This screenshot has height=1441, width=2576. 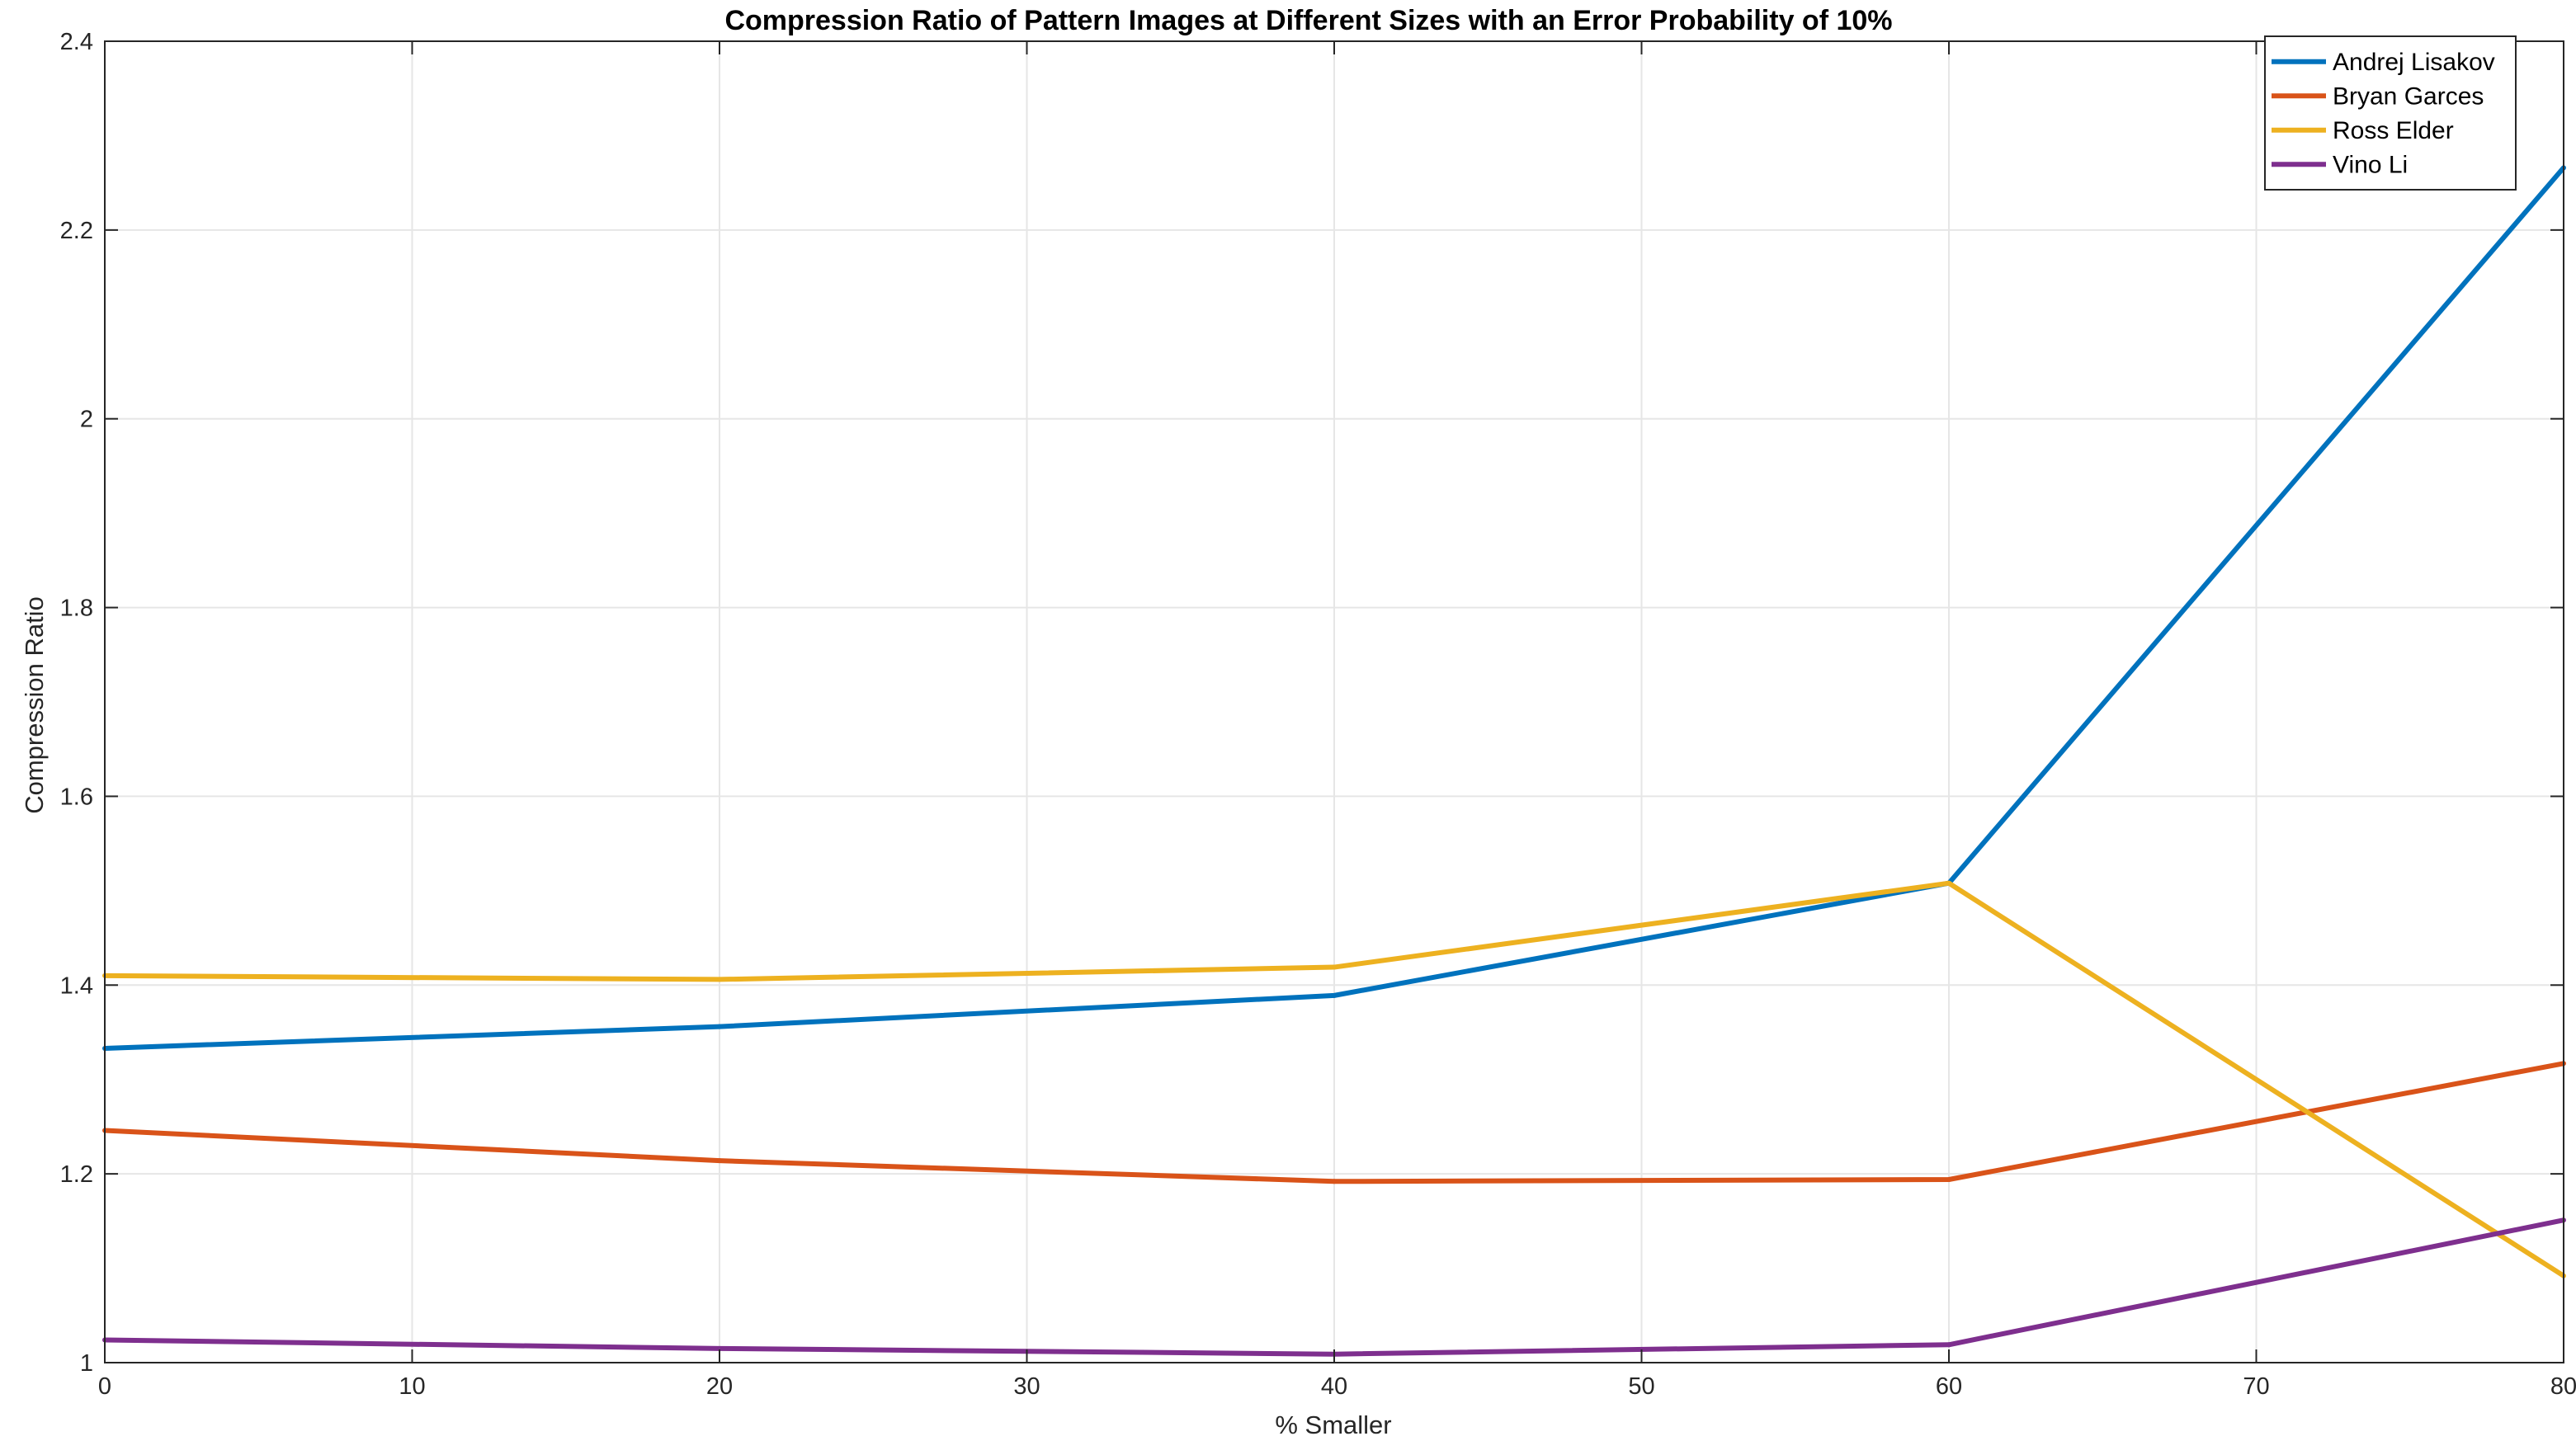 I want to click on y-tick-label: 1.4, so click(x=76, y=985).